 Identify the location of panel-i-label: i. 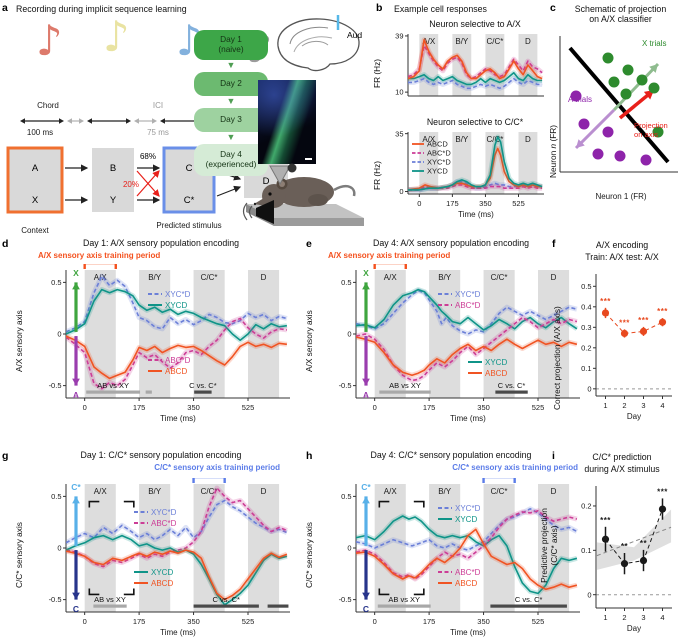
(553, 456).